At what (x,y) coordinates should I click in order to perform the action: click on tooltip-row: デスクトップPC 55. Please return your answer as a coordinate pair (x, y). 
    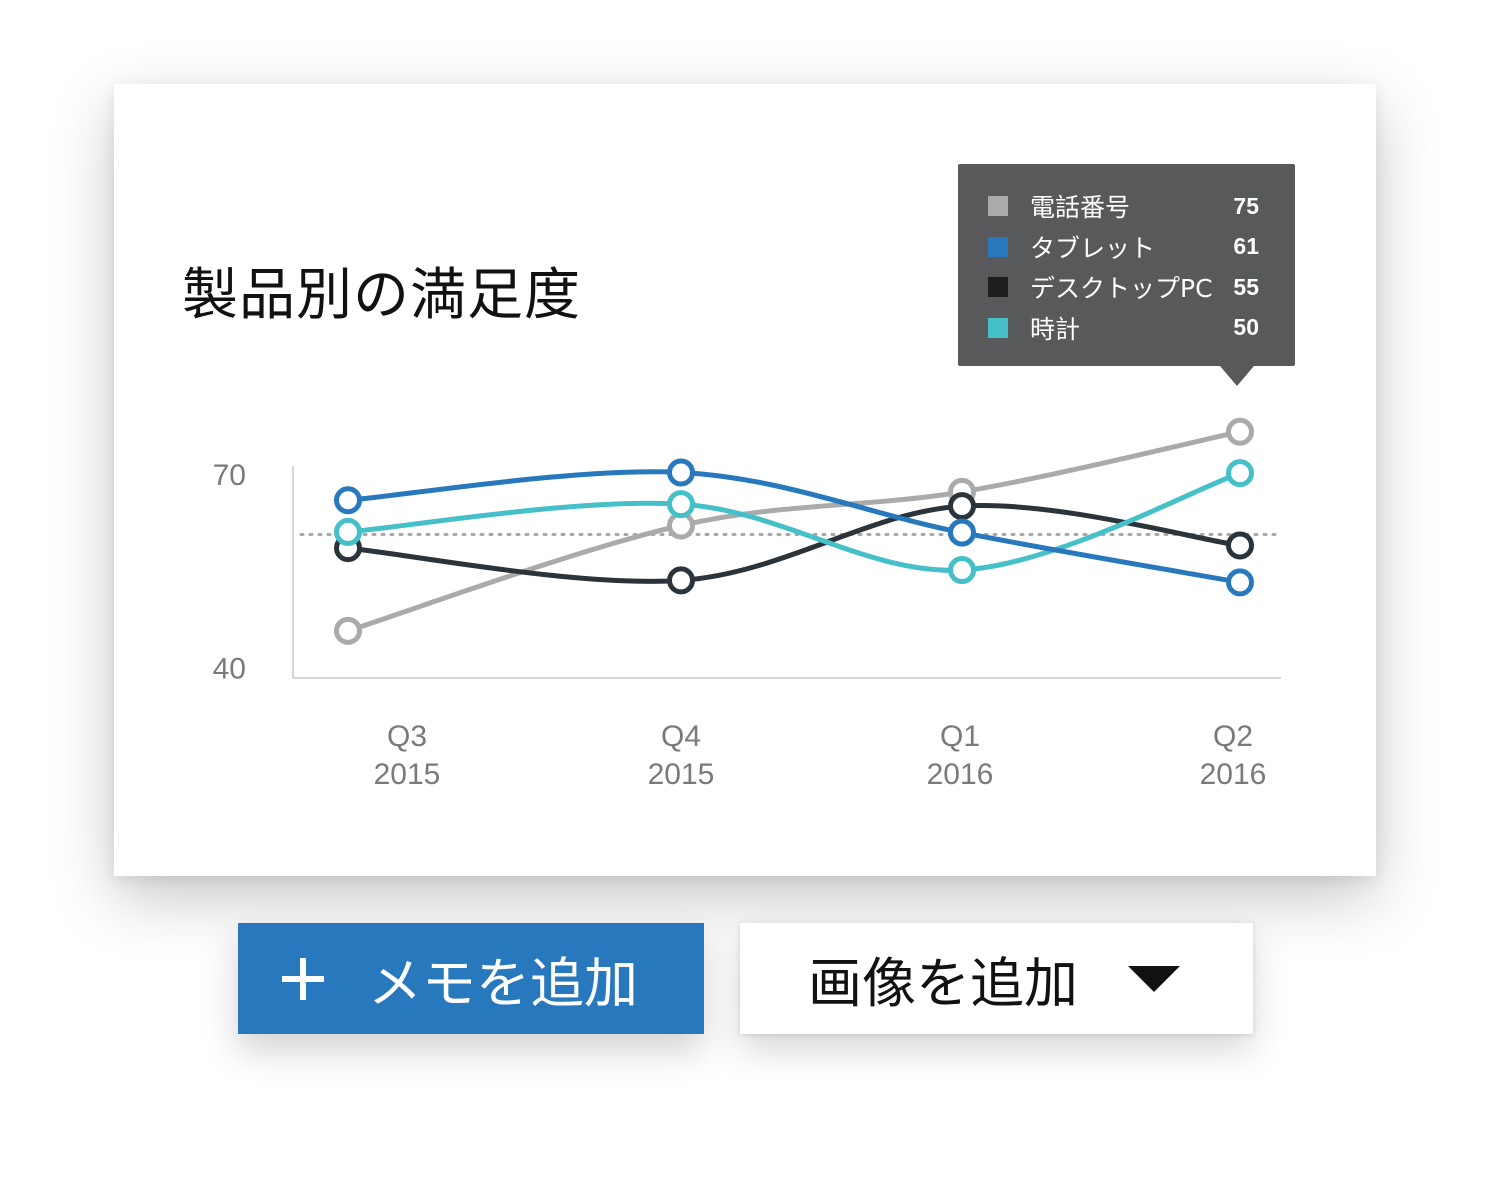
    Looking at the image, I should click on (1141, 287).